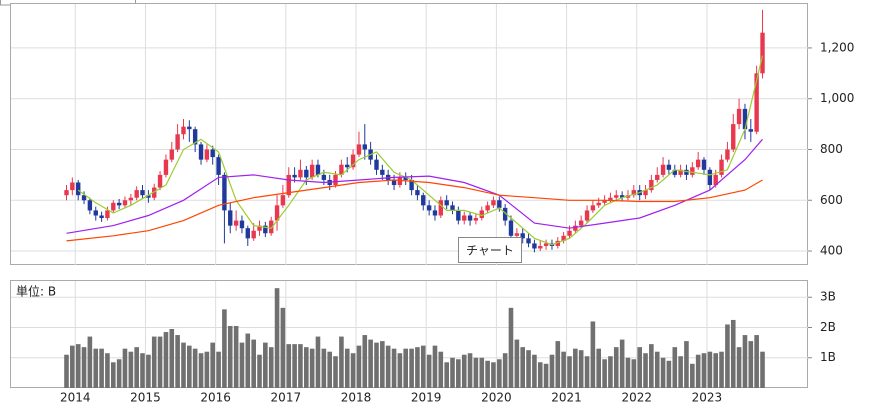  I want to click on y-tick-label: 1,200, so click(837, 47).